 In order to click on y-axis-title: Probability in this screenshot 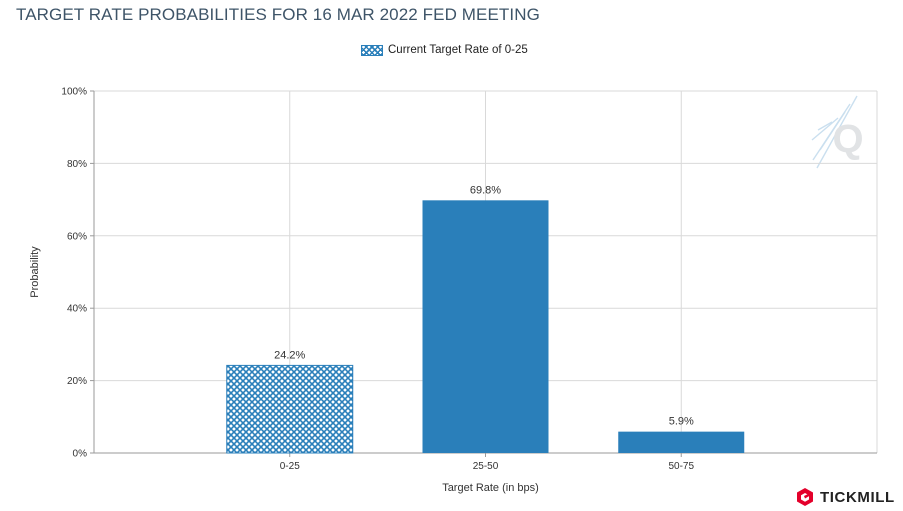, I will do `click(35, 272)`.